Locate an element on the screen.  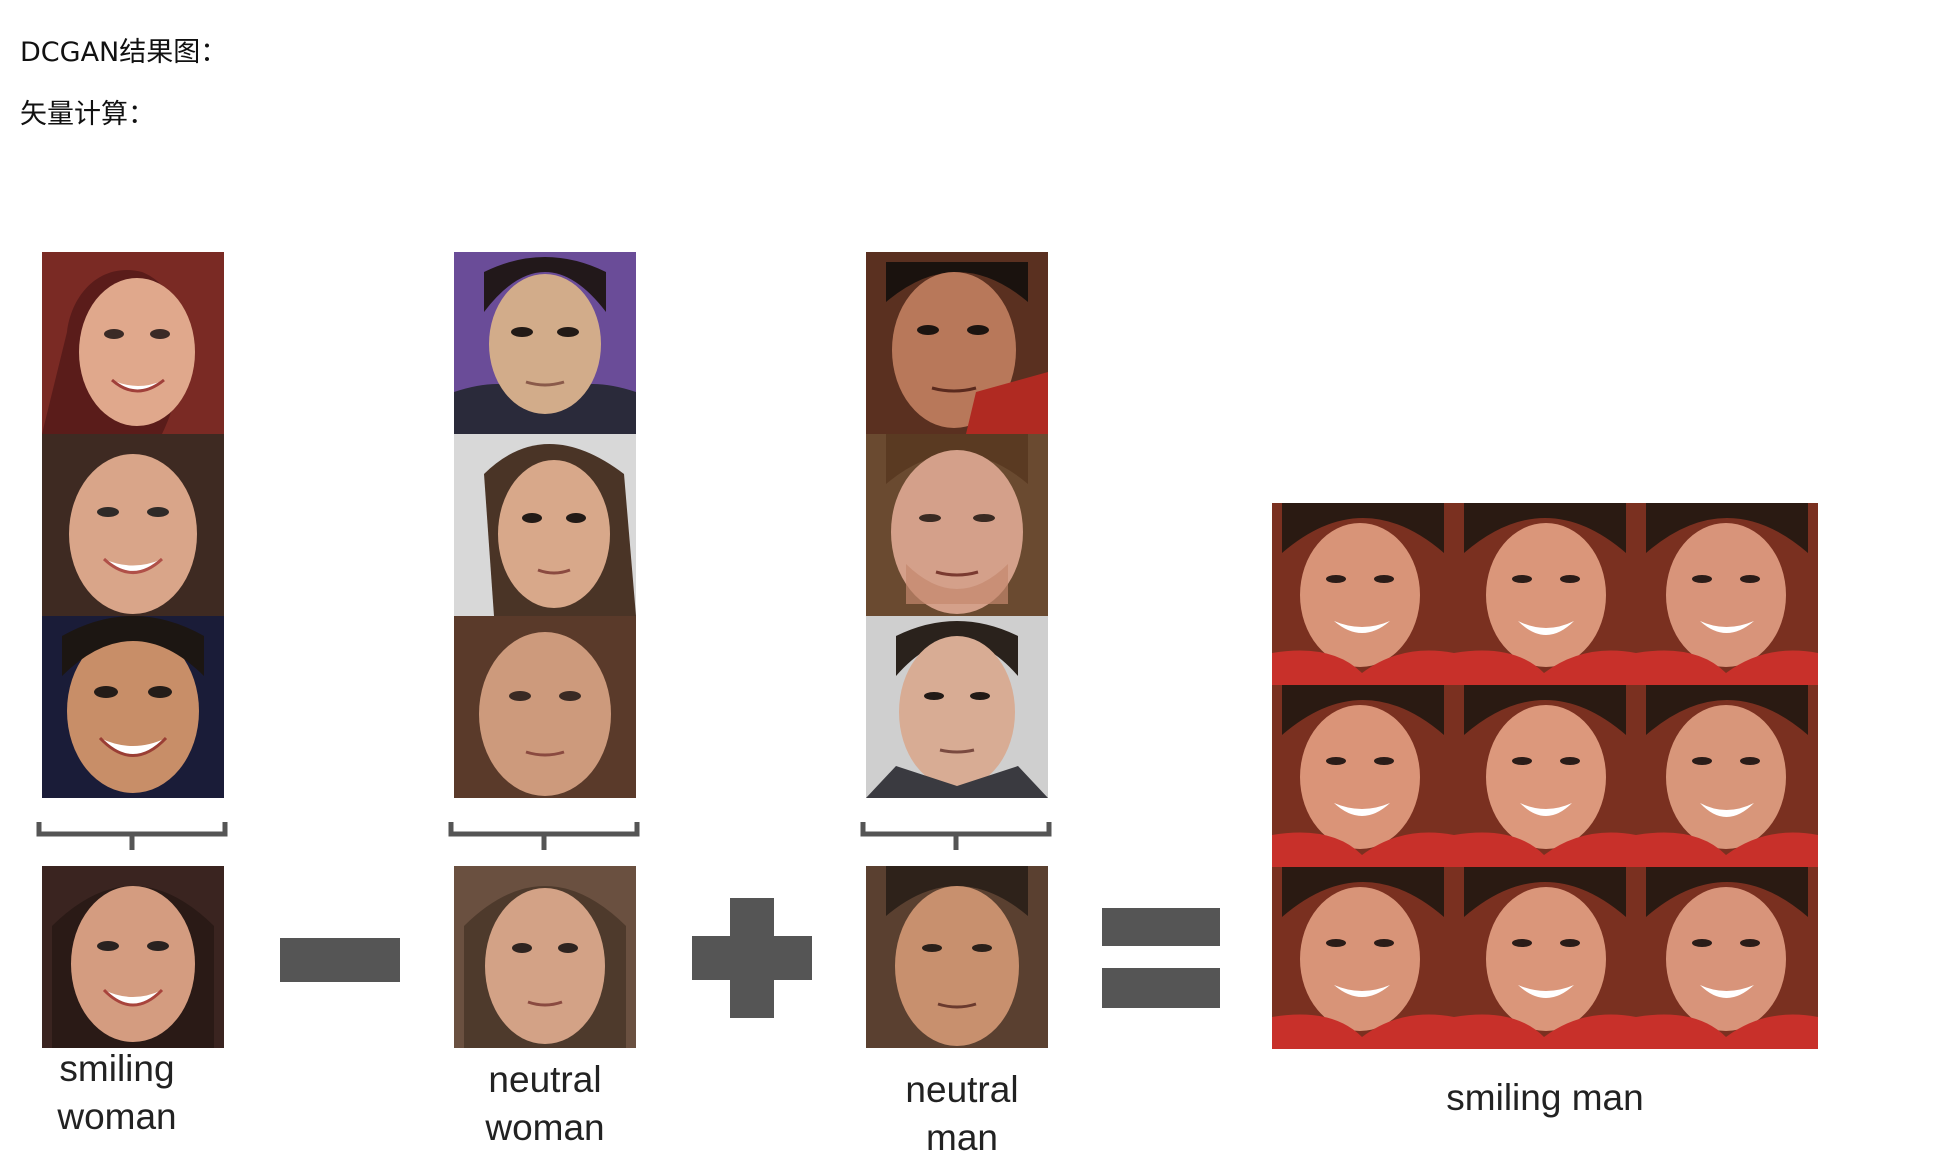
smiling-woman-caption-line-1: smiling is located at coordinates (117, 1068).